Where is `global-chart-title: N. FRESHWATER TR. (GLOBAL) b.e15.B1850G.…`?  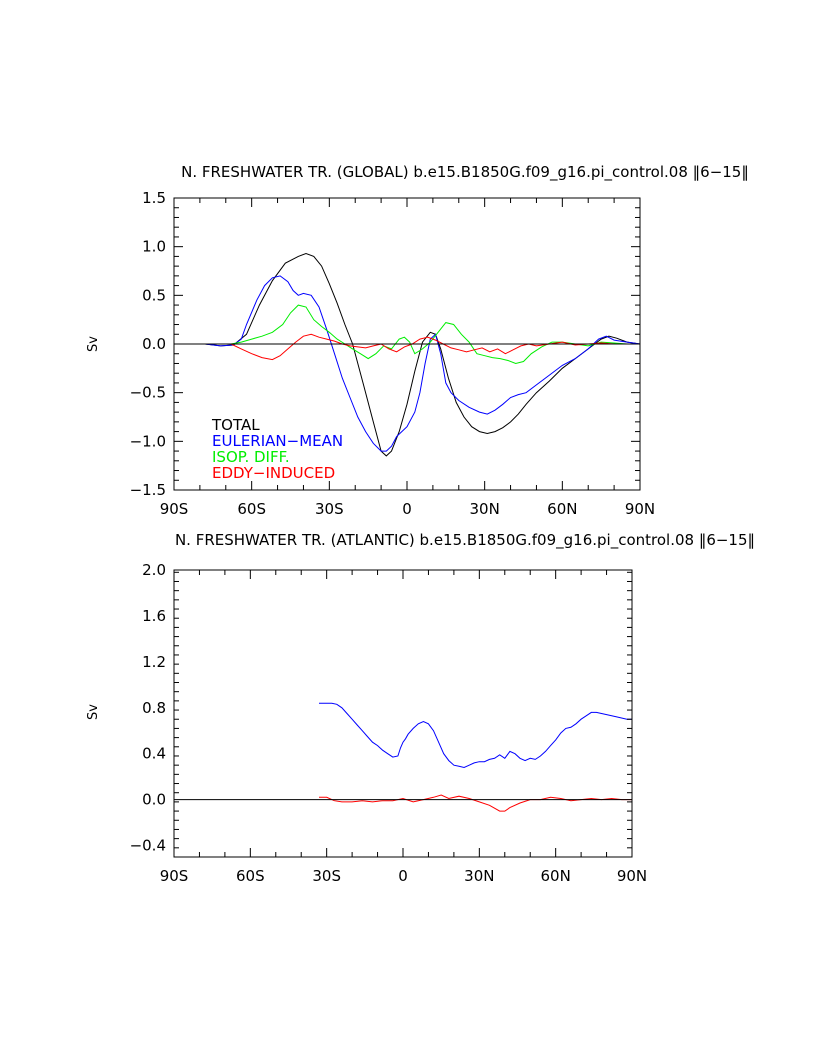 global-chart-title: N. FRESHWATER TR. (GLOBAL) b.e15.B1850G.… is located at coordinates (465, 172).